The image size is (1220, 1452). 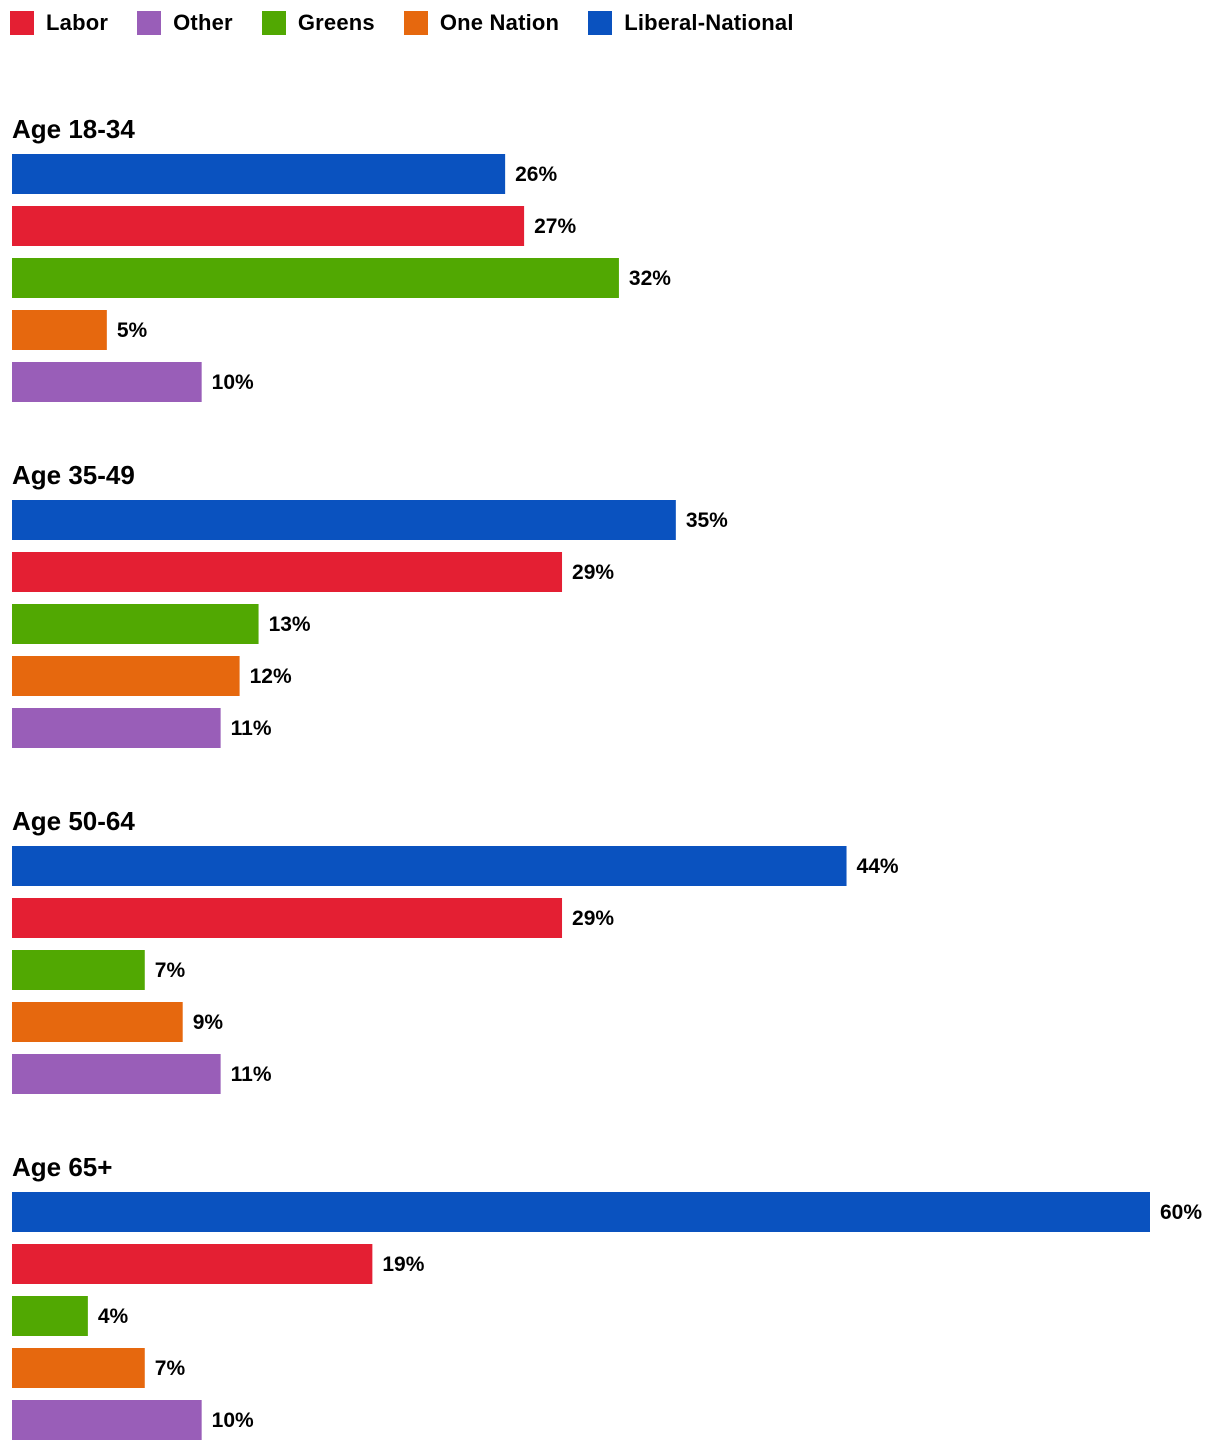 What do you see at coordinates (271, 676) in the screenshot?
I see `bar-value-label: 12%` at bounding box center [271, 676].